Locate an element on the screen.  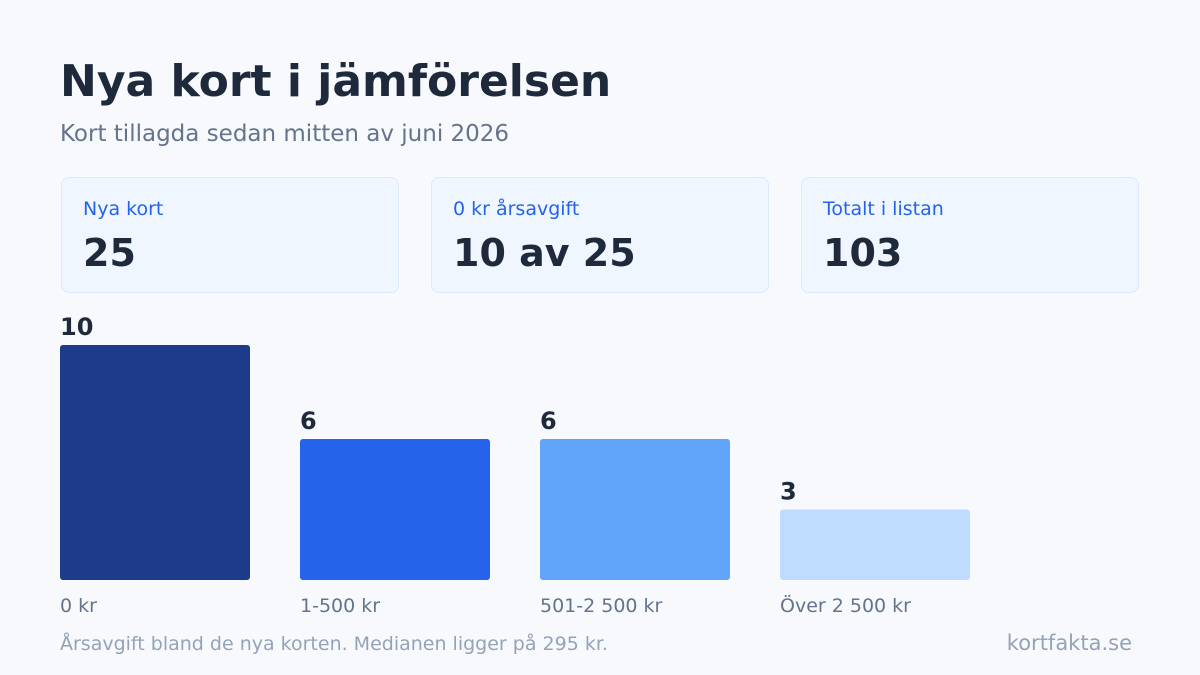
stat-value: 10 av 25 is located at coordinates (544, 253).